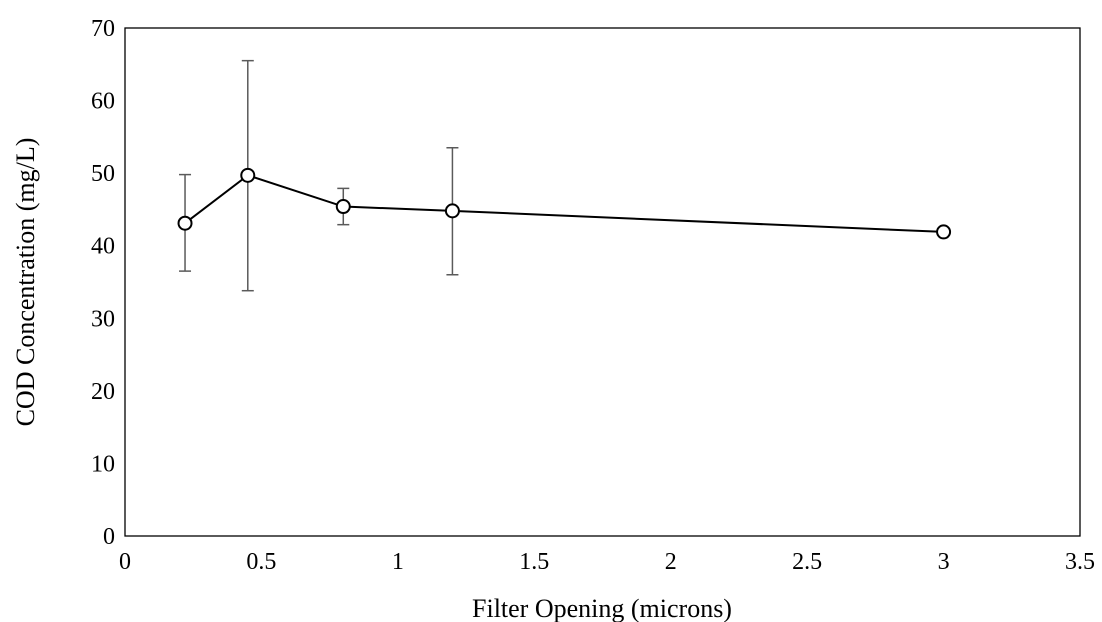 The width and height of the screenshot is (1102, 622). Describe the element at coordinates (109, 537) in the screenshot. I see `y-tick-label: 0` at that location.